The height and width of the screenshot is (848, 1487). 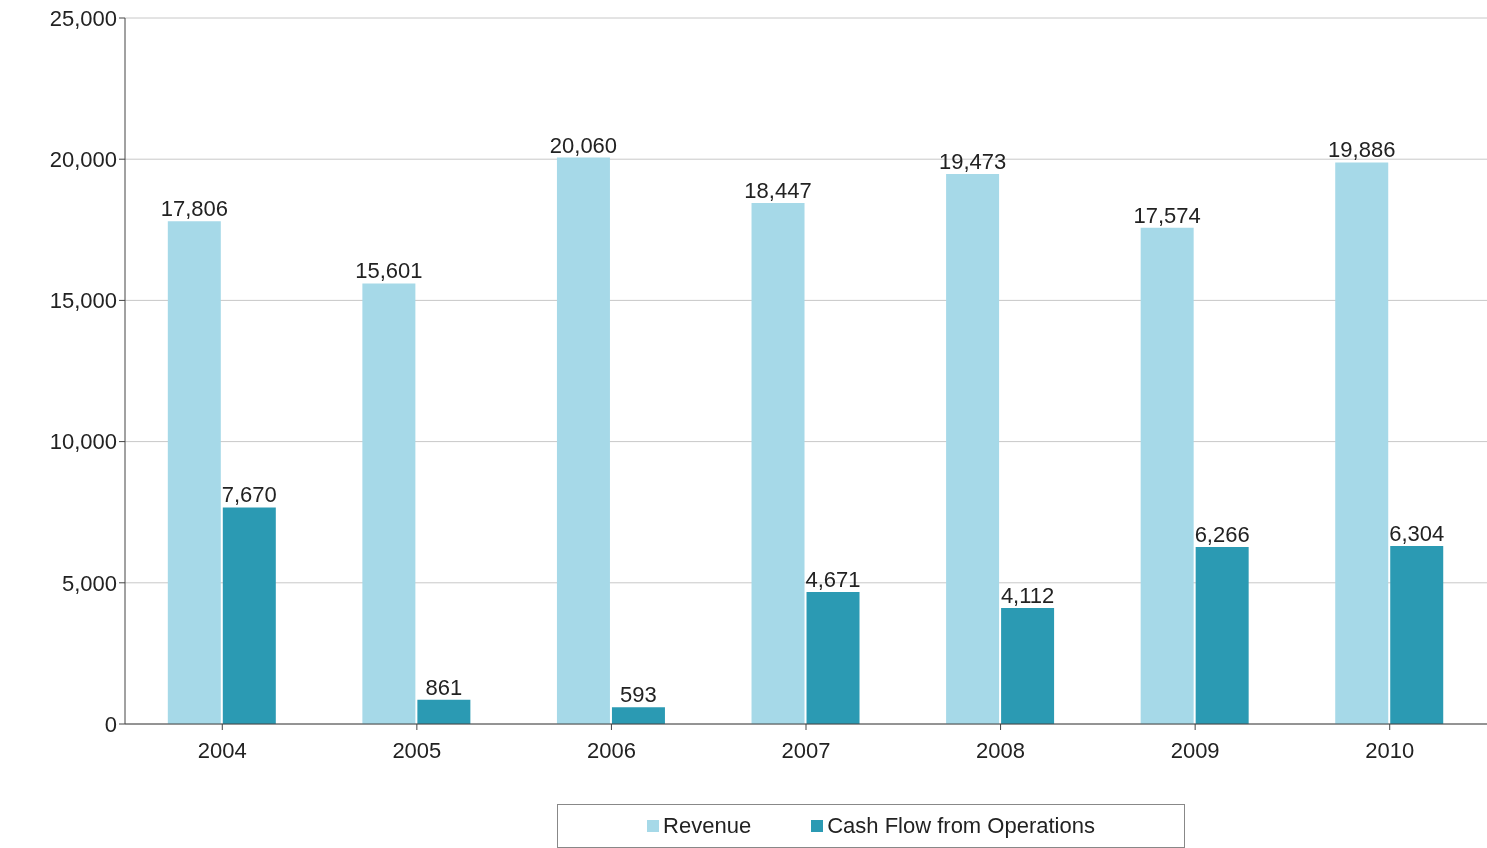 I want to click on data-label: 17,574, so click(x=1167, y=215).